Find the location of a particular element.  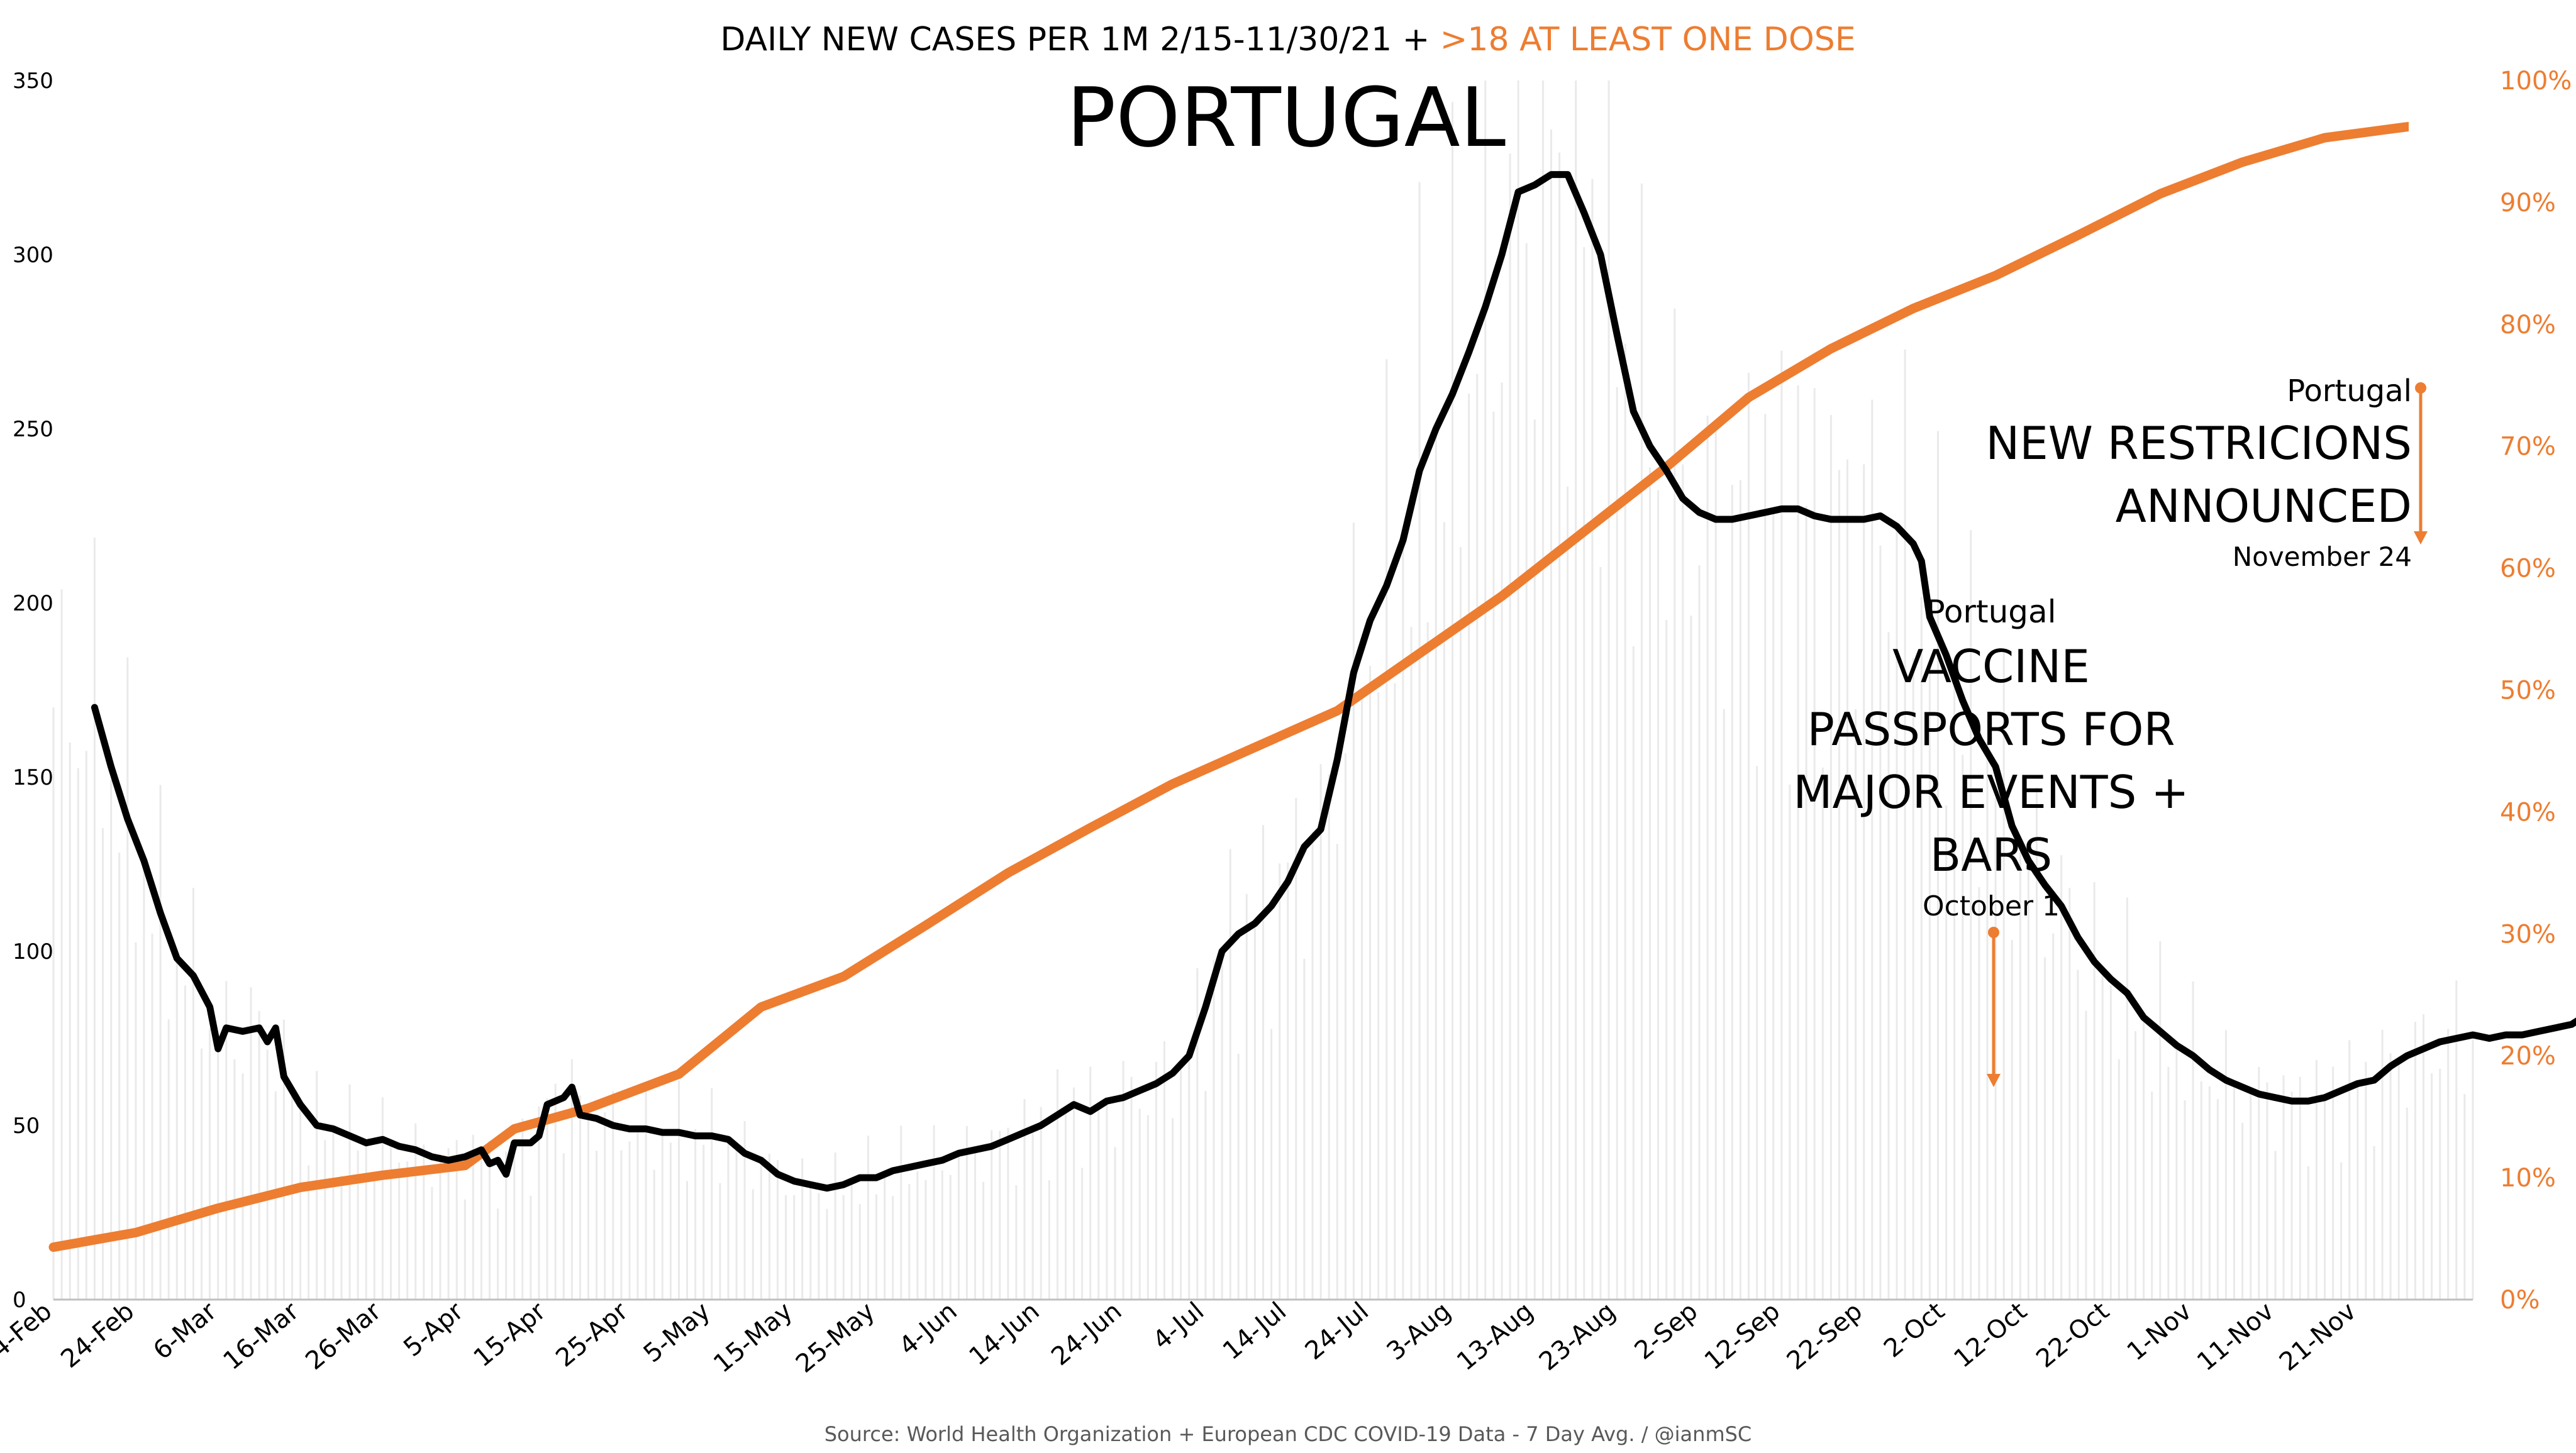

x-tick-5-apr: 5-Apr is located at coordinates (433, 1329).